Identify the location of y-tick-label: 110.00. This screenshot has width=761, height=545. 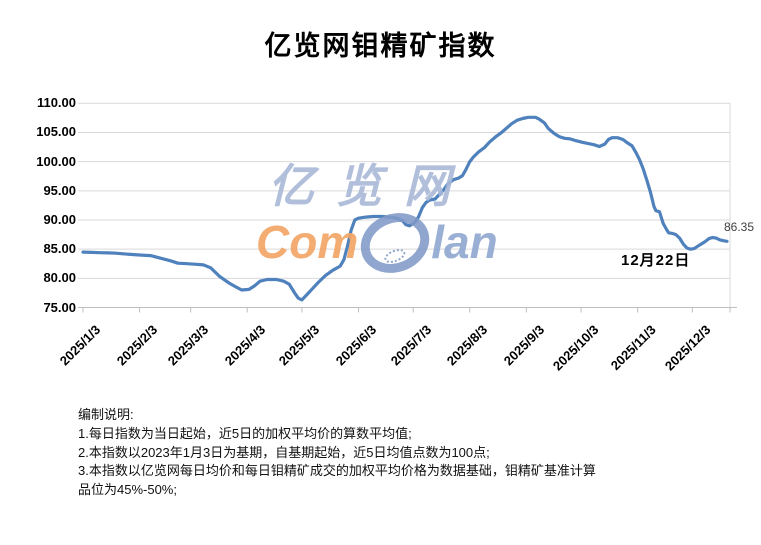
(56, 103).